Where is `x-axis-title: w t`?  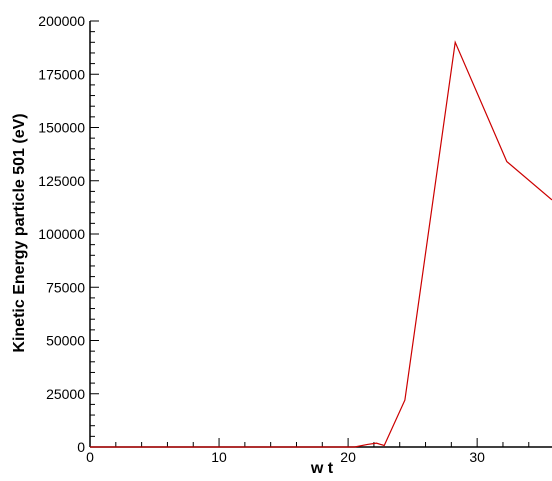
x-axis-title: w t is located at coordinates (322, 468).